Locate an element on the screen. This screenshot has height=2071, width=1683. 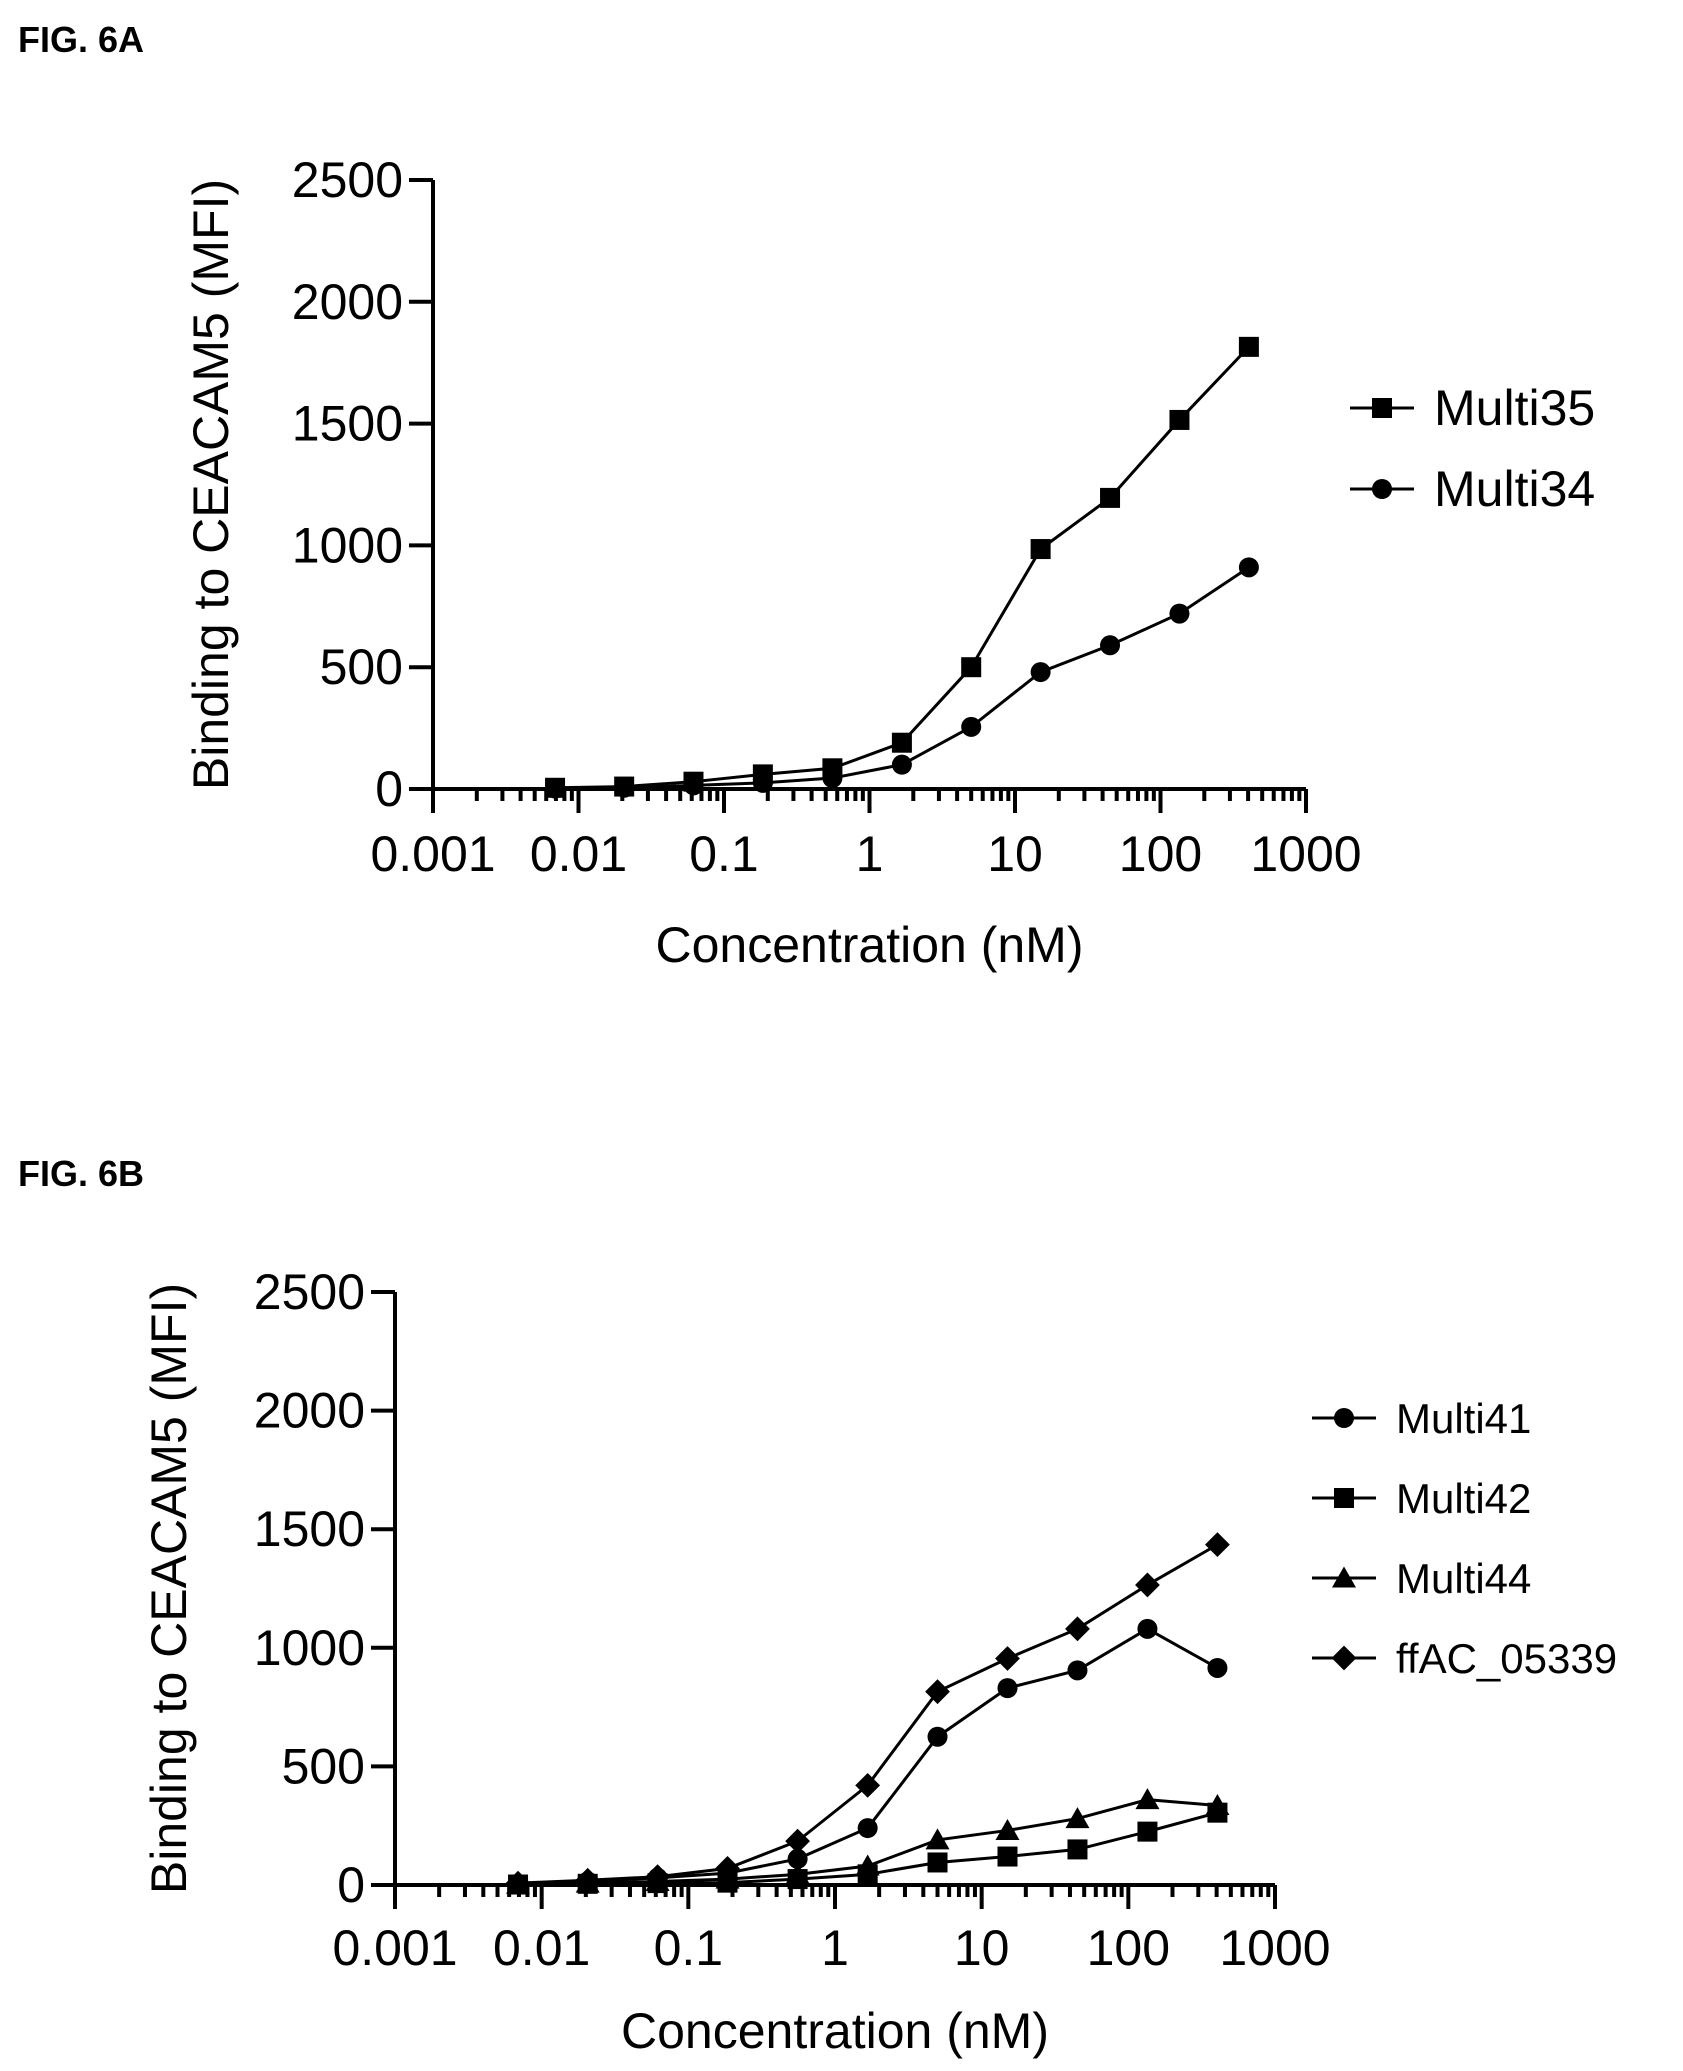
legend-item-ffac-05339: ffAC_05339 is located at coordinates (1464, 1658).